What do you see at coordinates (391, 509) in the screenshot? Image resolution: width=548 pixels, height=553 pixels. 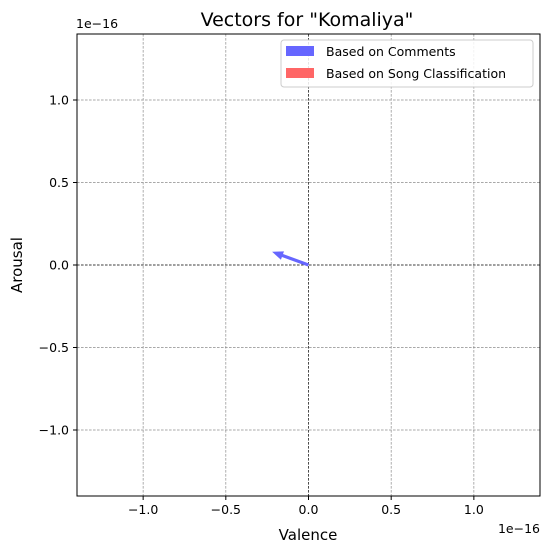 I see `x-tick-label: 0.5` at bounding box center [391, 509].